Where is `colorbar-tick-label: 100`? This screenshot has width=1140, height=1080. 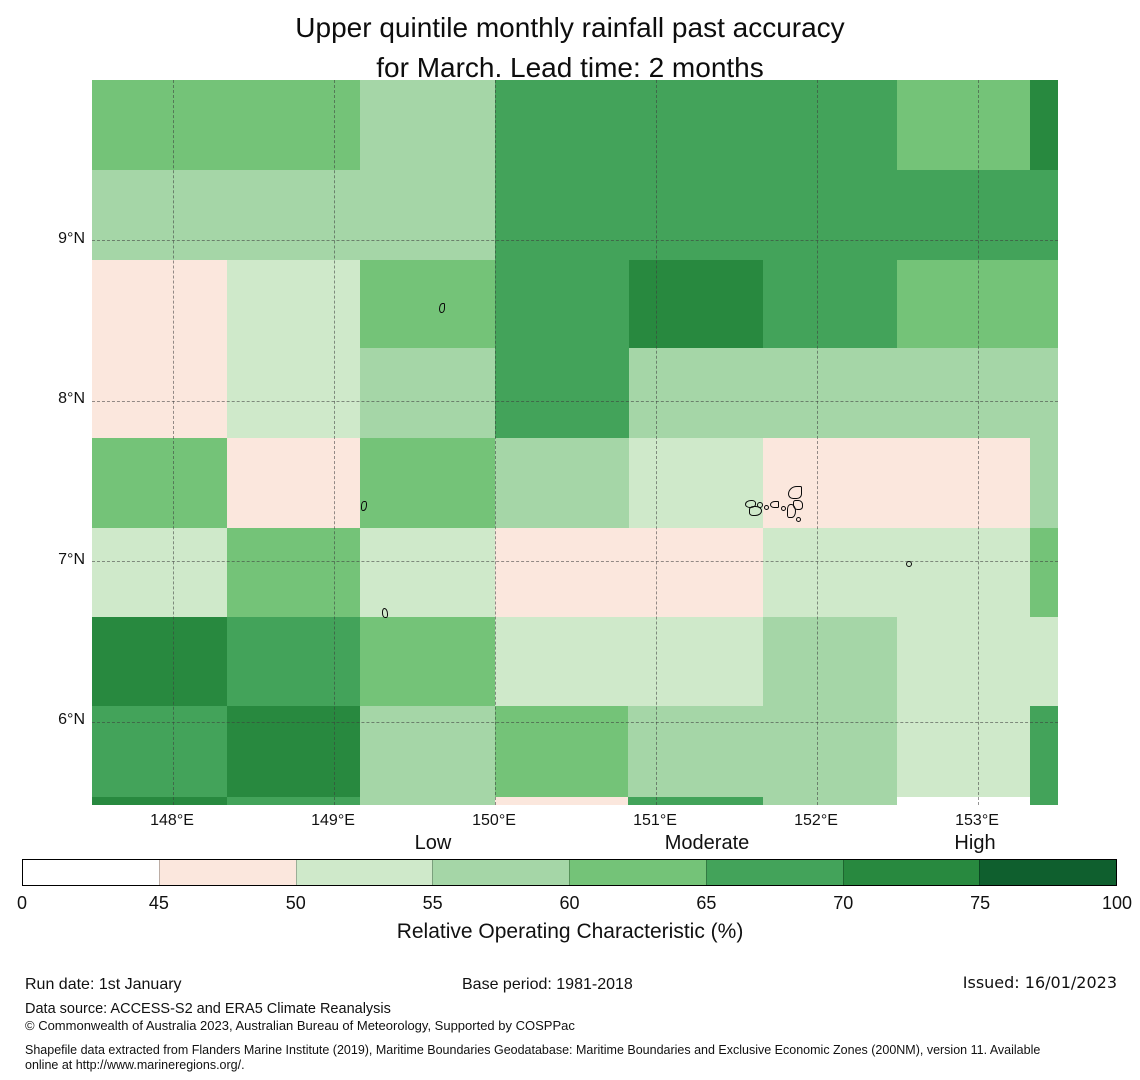
colorbar-tick-label: 100 is located at coordinates (1117, 903).